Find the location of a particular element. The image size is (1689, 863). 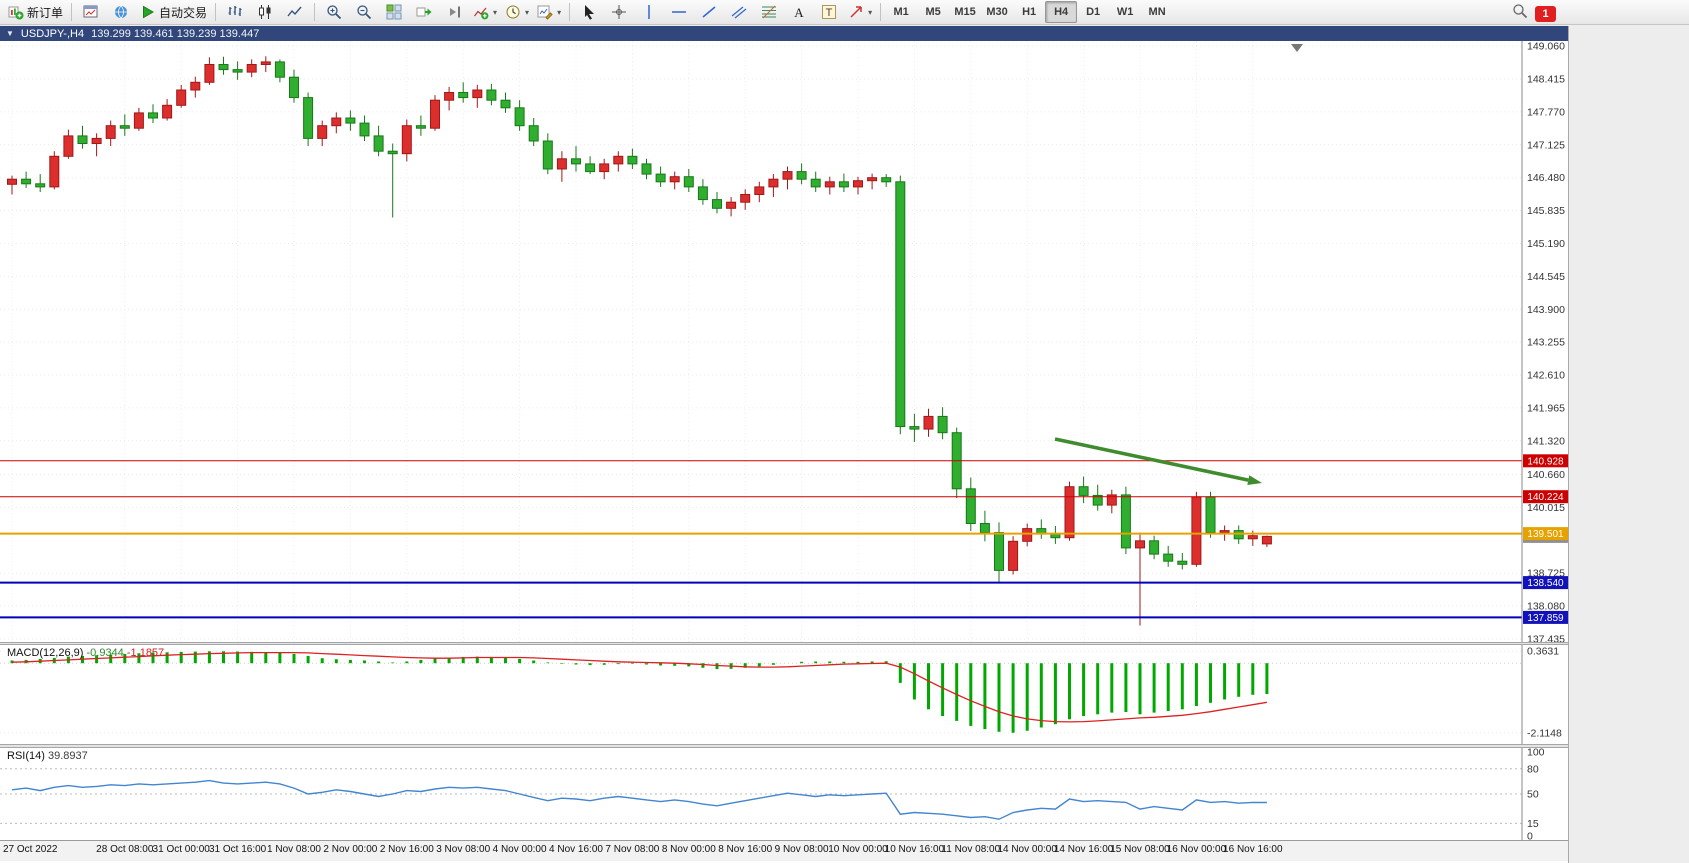

bar-chart-button is located at coordinates (235, 12).